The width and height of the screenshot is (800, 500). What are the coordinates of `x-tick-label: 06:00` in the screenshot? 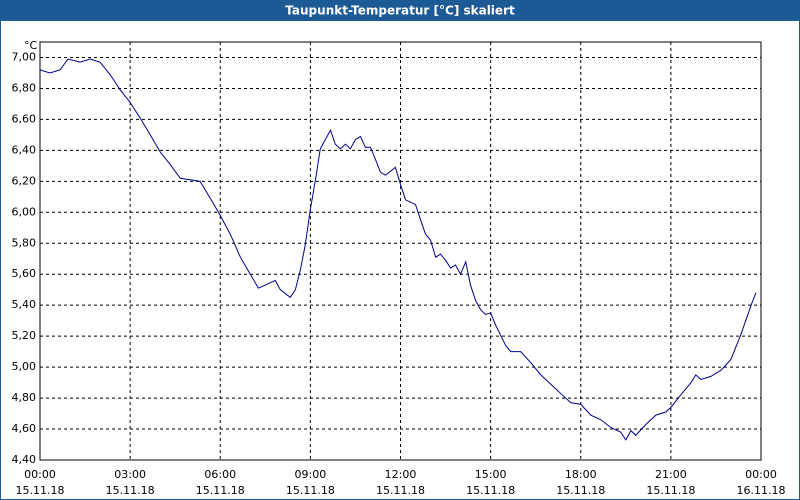 It's located at (220, 474).